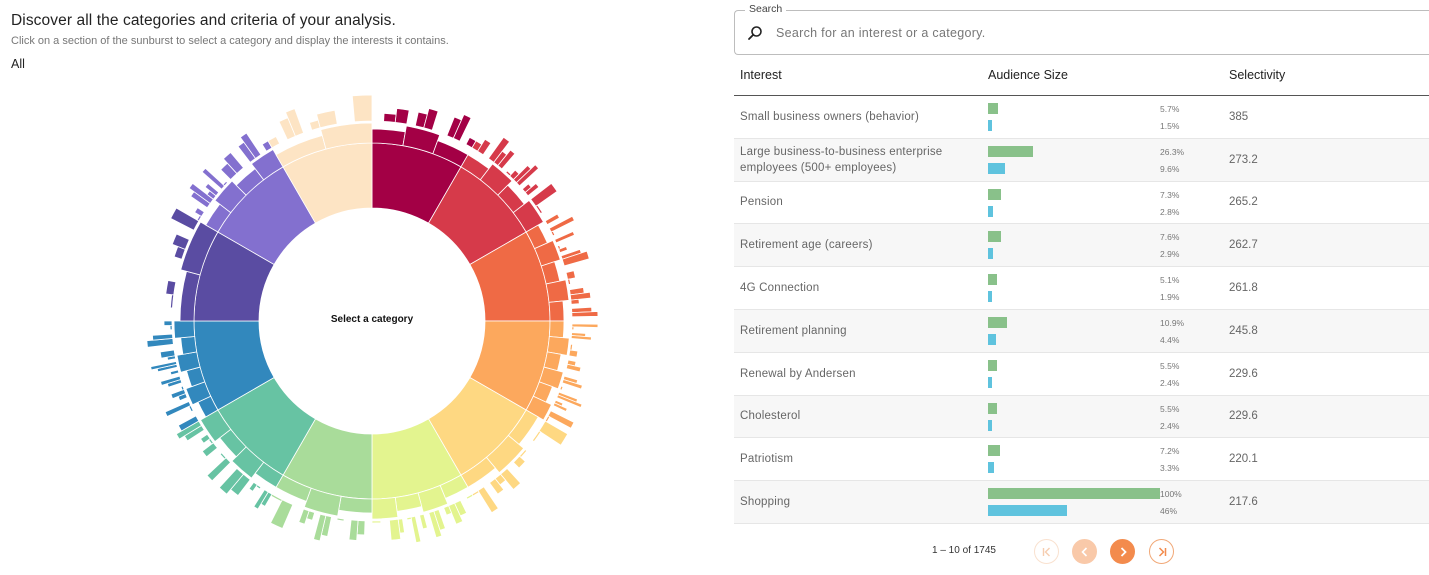 Image resolution: width=1429 pixels, height=575 pixels. Describe the element at coordinates (1028, 75) in the screenshot. I see `column-header-audience-size: Audience Size` at that location.